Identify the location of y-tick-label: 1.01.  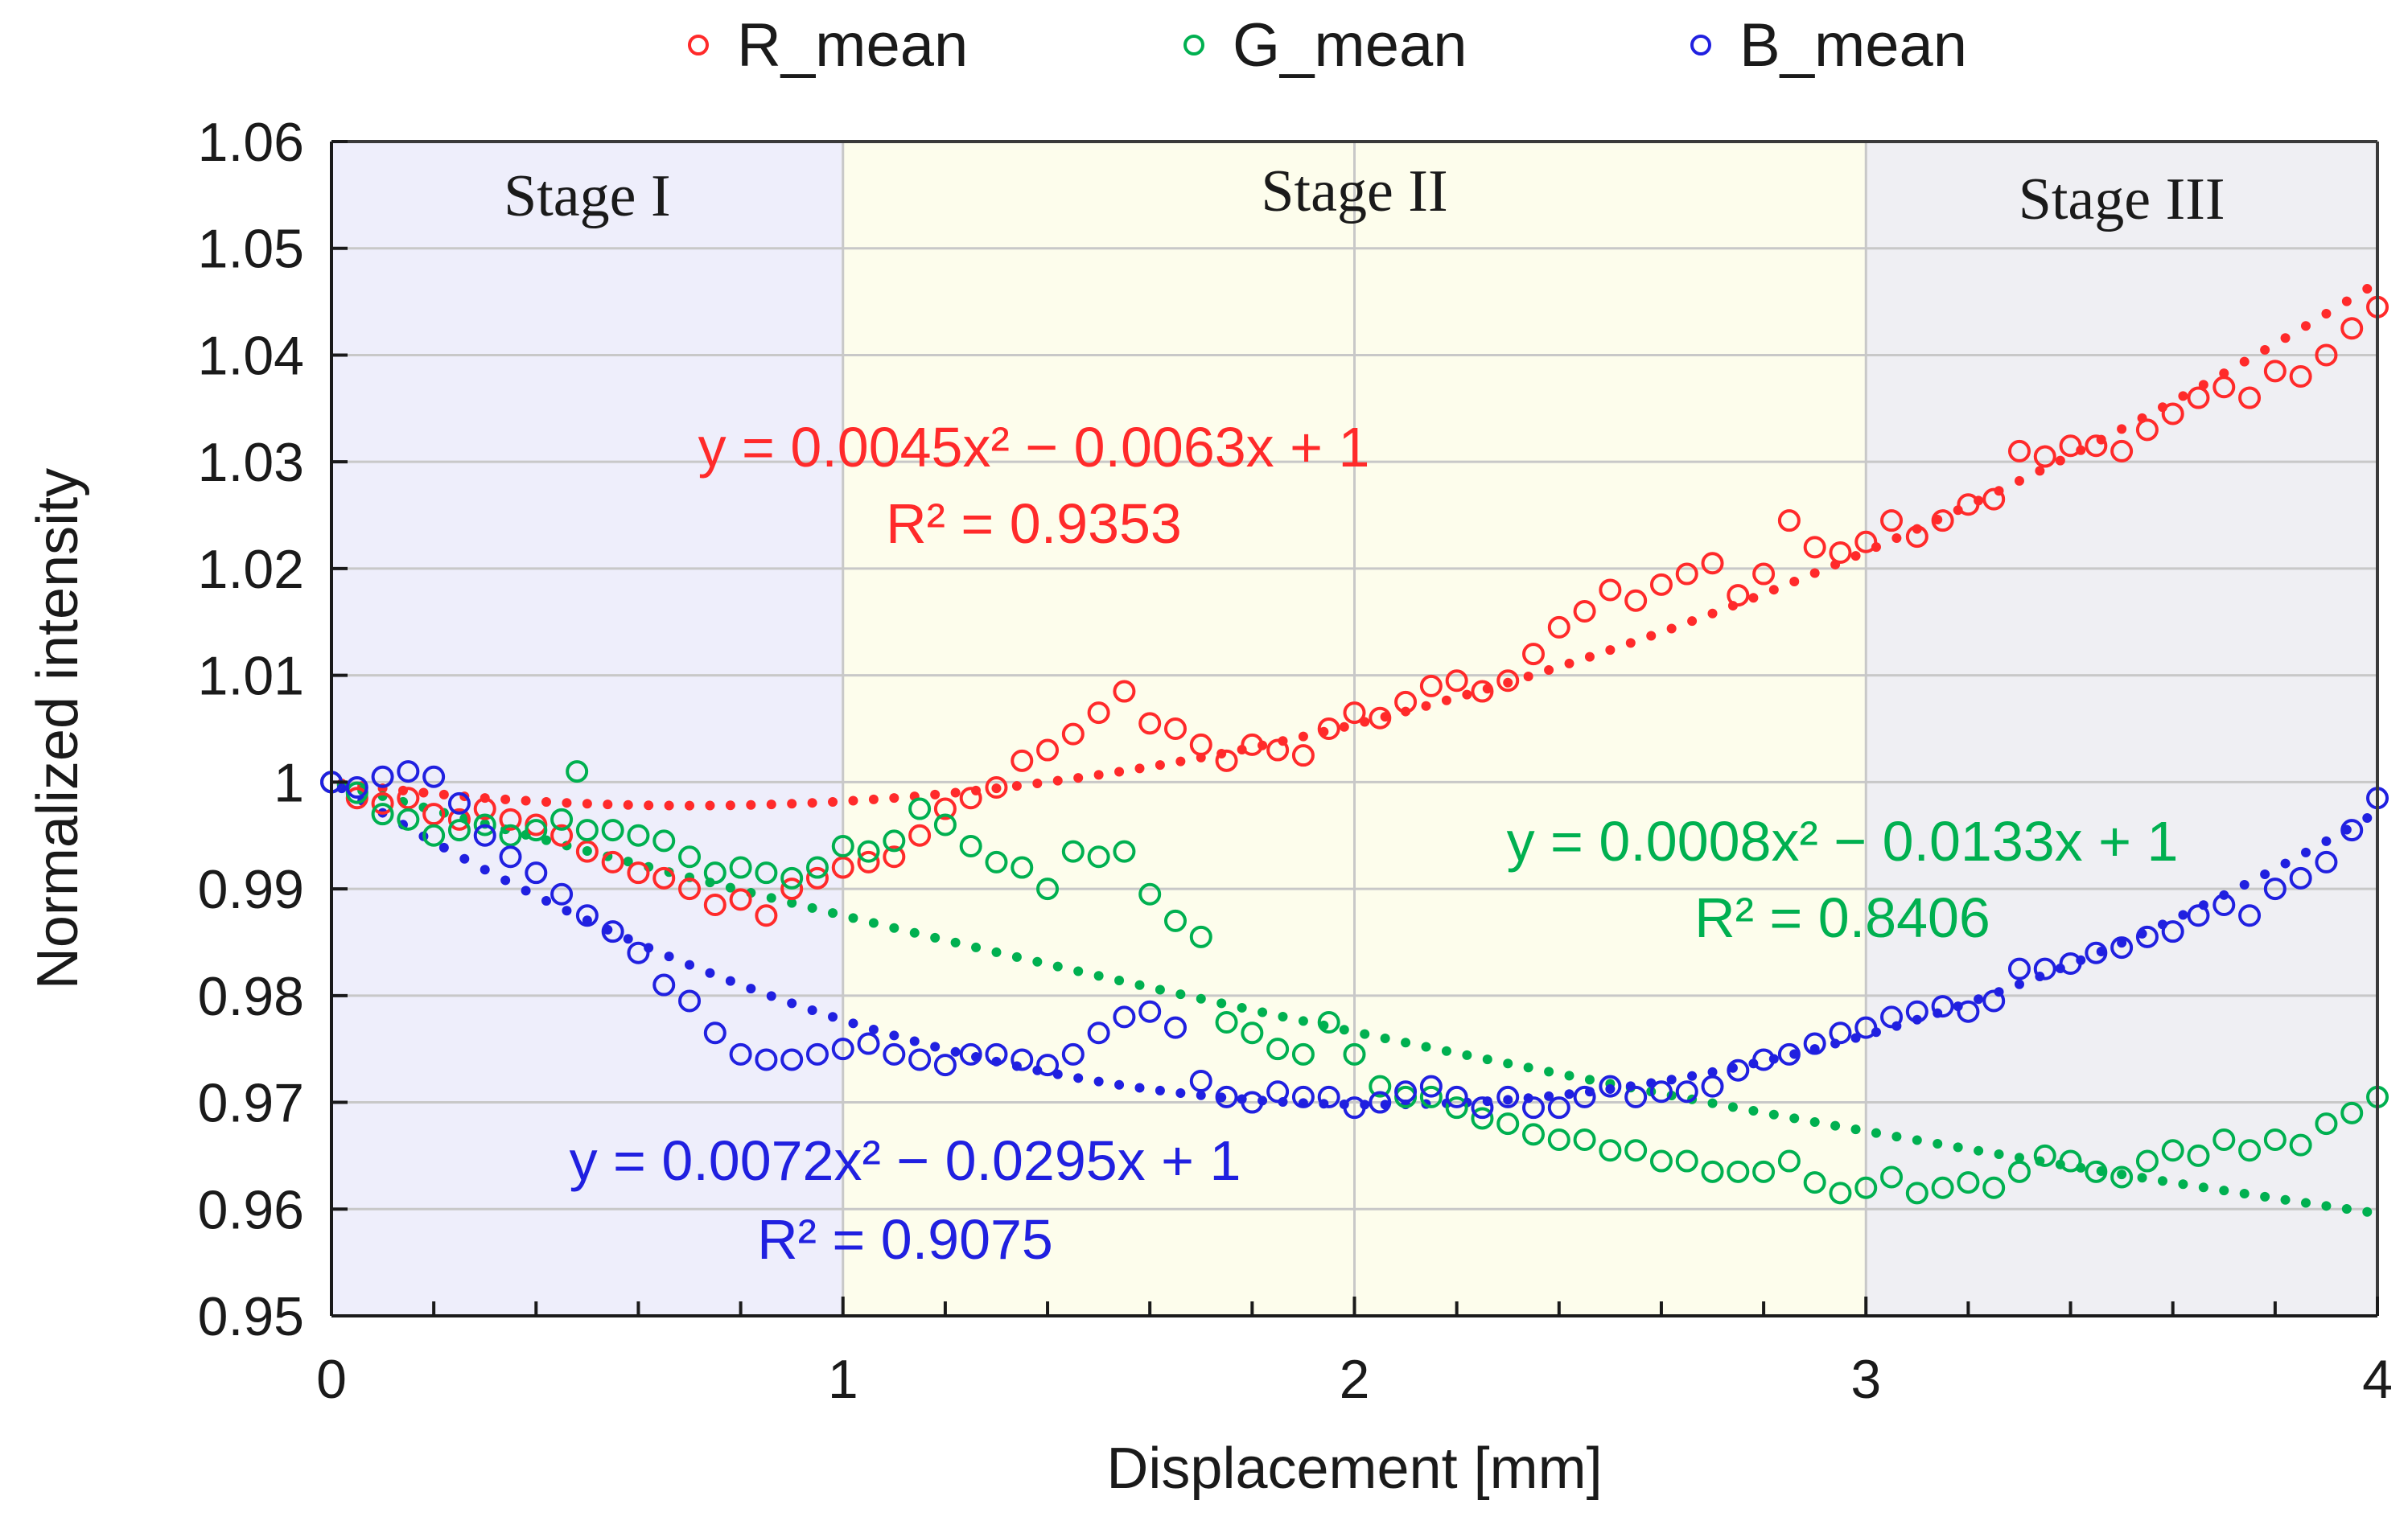
(251, 676).